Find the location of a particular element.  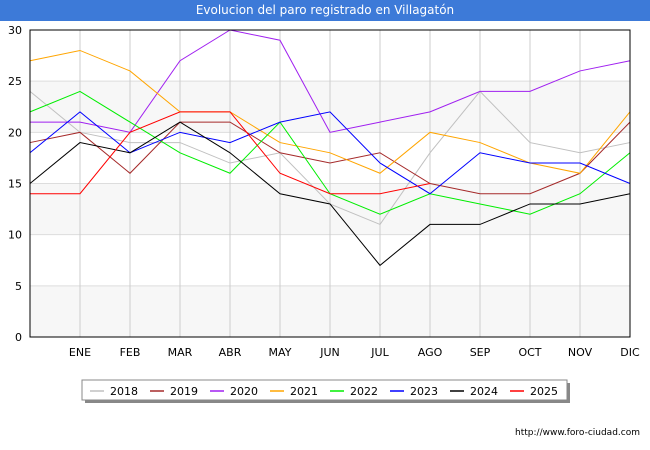

x-tick-label: ABR is located at coordinates (230, 352).